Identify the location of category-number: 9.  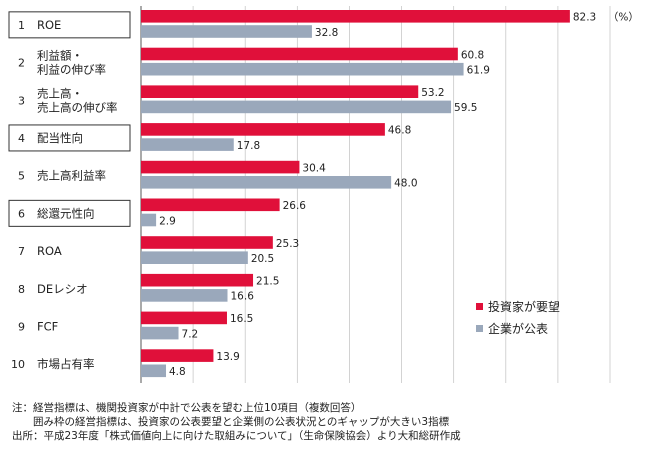
(21, 326).